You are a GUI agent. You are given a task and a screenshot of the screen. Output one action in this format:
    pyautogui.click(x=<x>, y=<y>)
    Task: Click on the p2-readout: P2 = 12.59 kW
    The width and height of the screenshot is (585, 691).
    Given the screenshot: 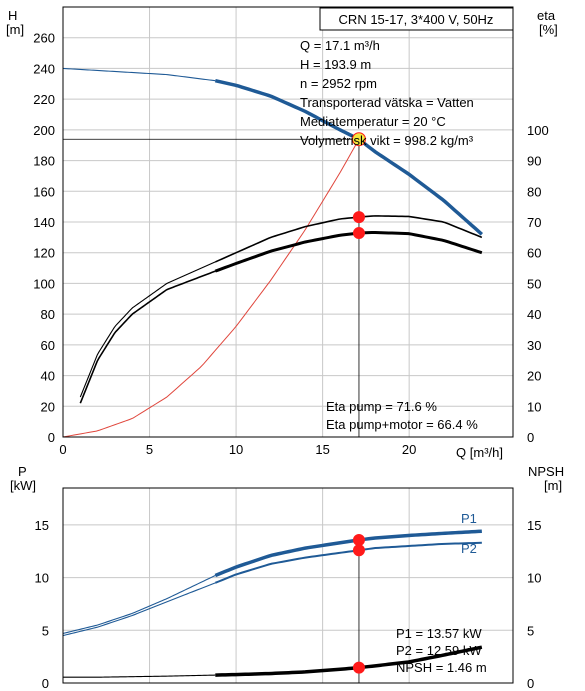 What is the action you would take?
    pyautogui.click(x=439, y=650)
    